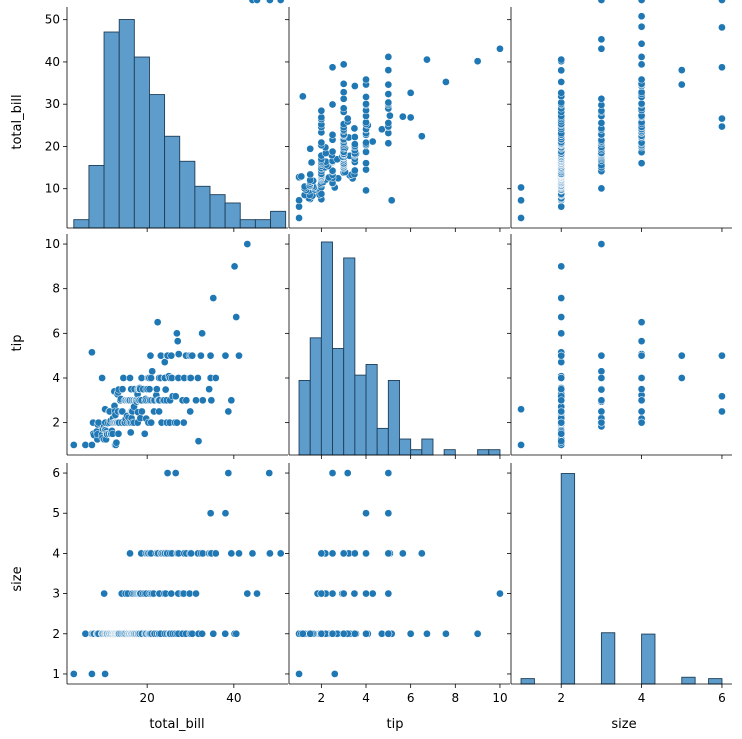 This screenshot has width=742, height=739. Describe the element at coordinates (499, 698) in the screenshot. I see `x-tick-label: 10` at that location.